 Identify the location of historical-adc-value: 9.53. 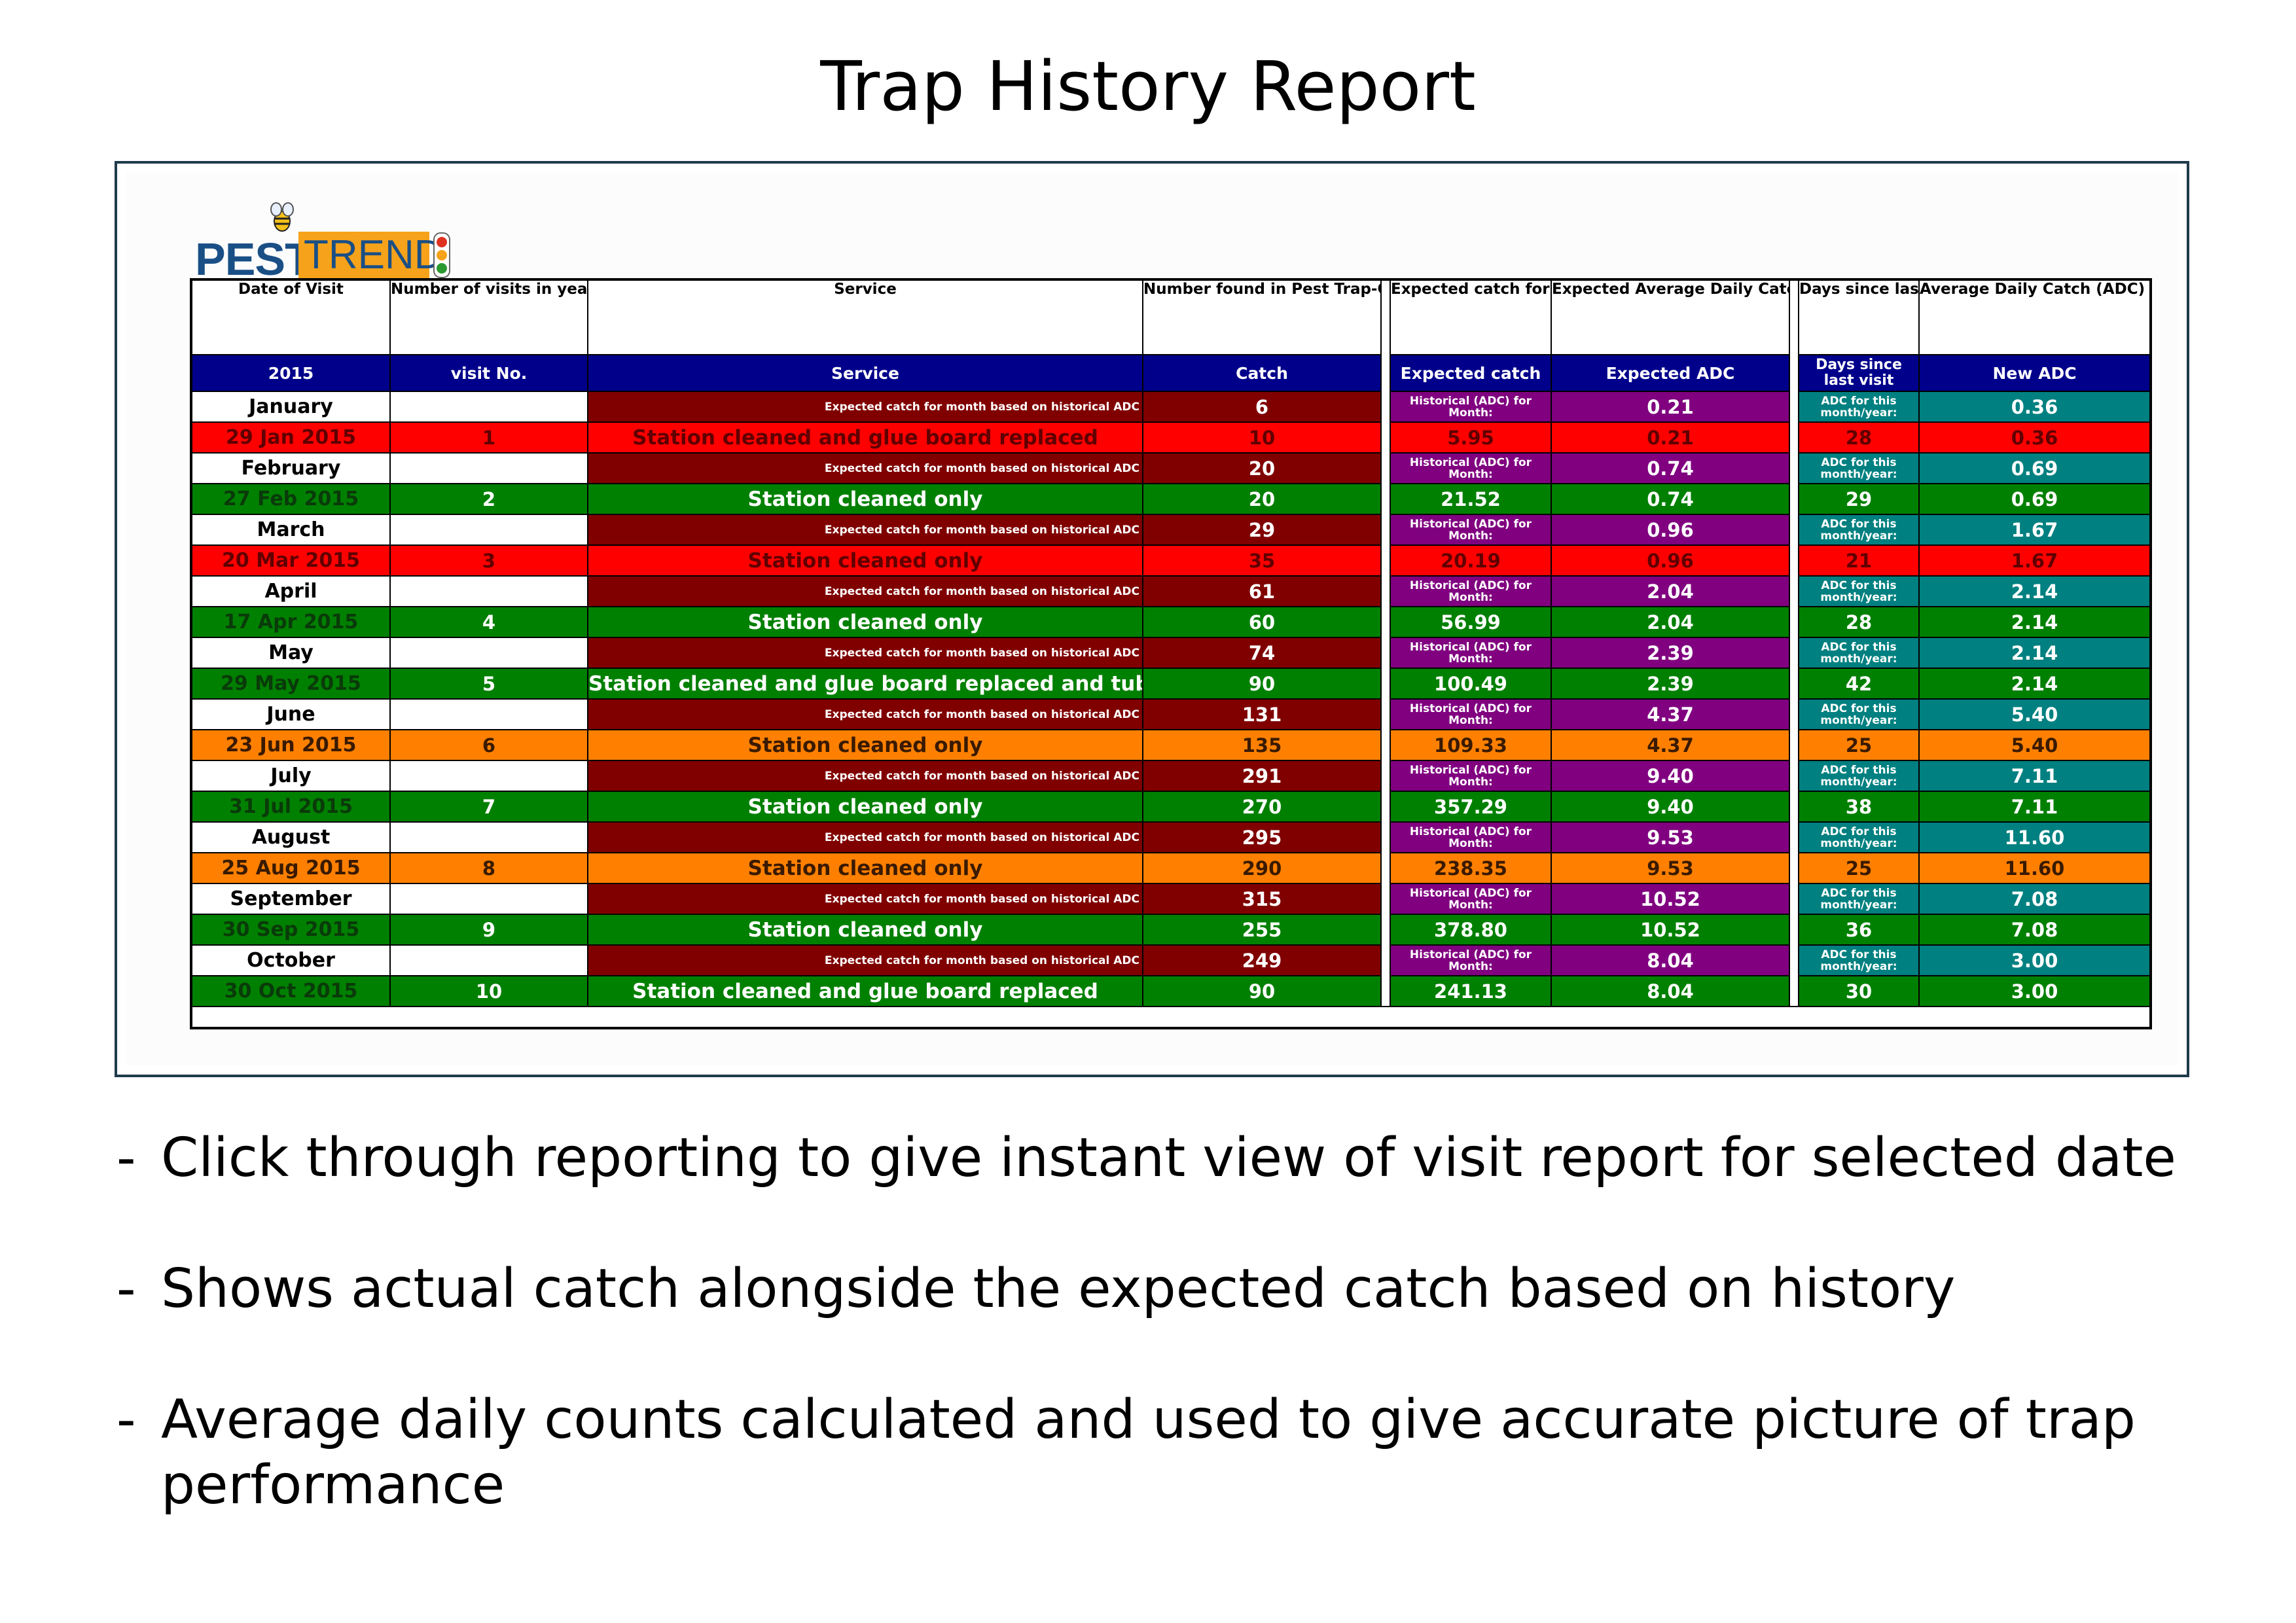
(1670, 837).